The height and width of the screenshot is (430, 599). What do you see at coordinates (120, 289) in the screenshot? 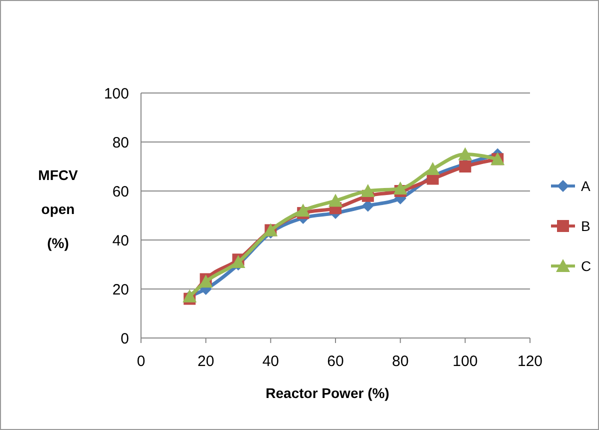
I see `y-tick-label: 20` at bounding box center [120, 289].